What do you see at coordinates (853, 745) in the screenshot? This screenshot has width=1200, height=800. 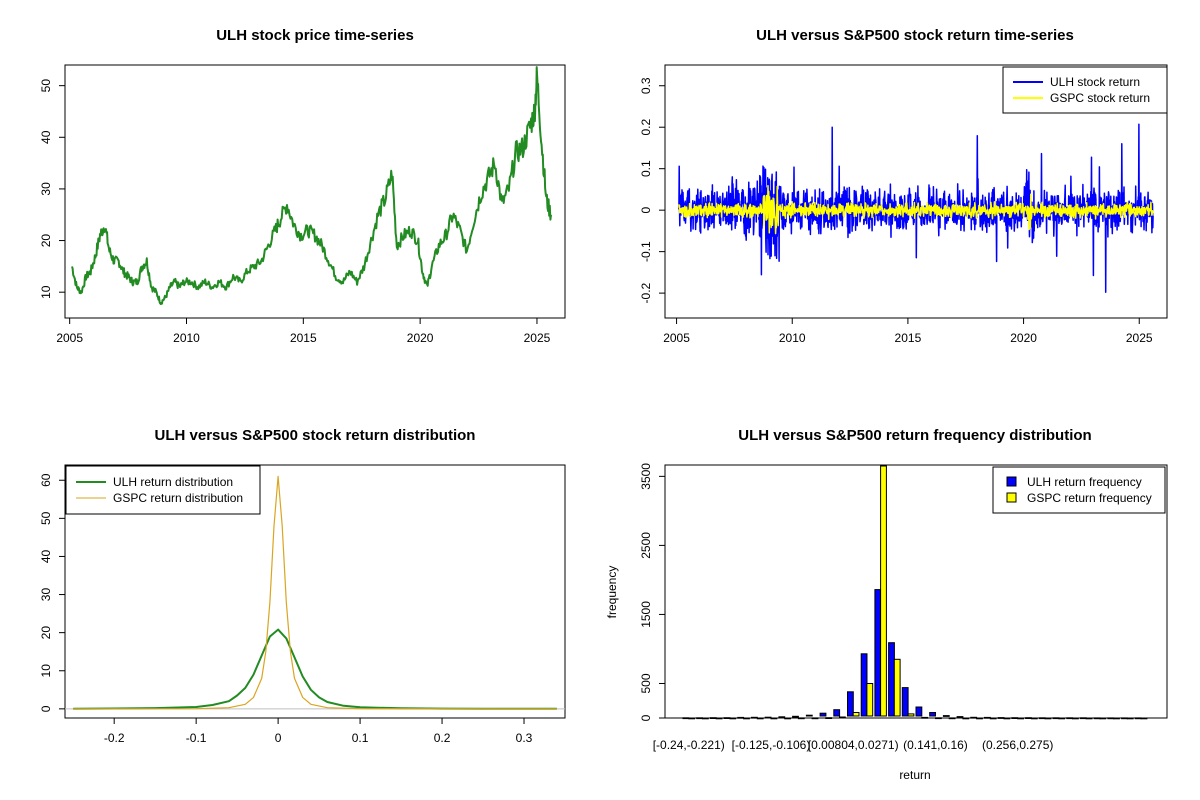 I see `frequency-x-tick-label: [0.00804,0.0271)` at bounding box center [853, 745].